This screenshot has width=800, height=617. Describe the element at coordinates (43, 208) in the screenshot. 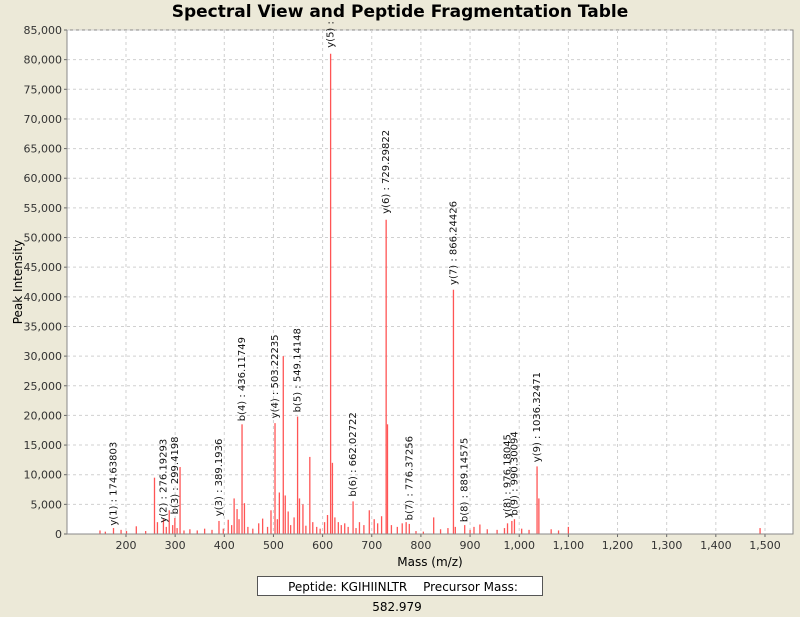

I see `y-tick-label: 55,000` at that location.